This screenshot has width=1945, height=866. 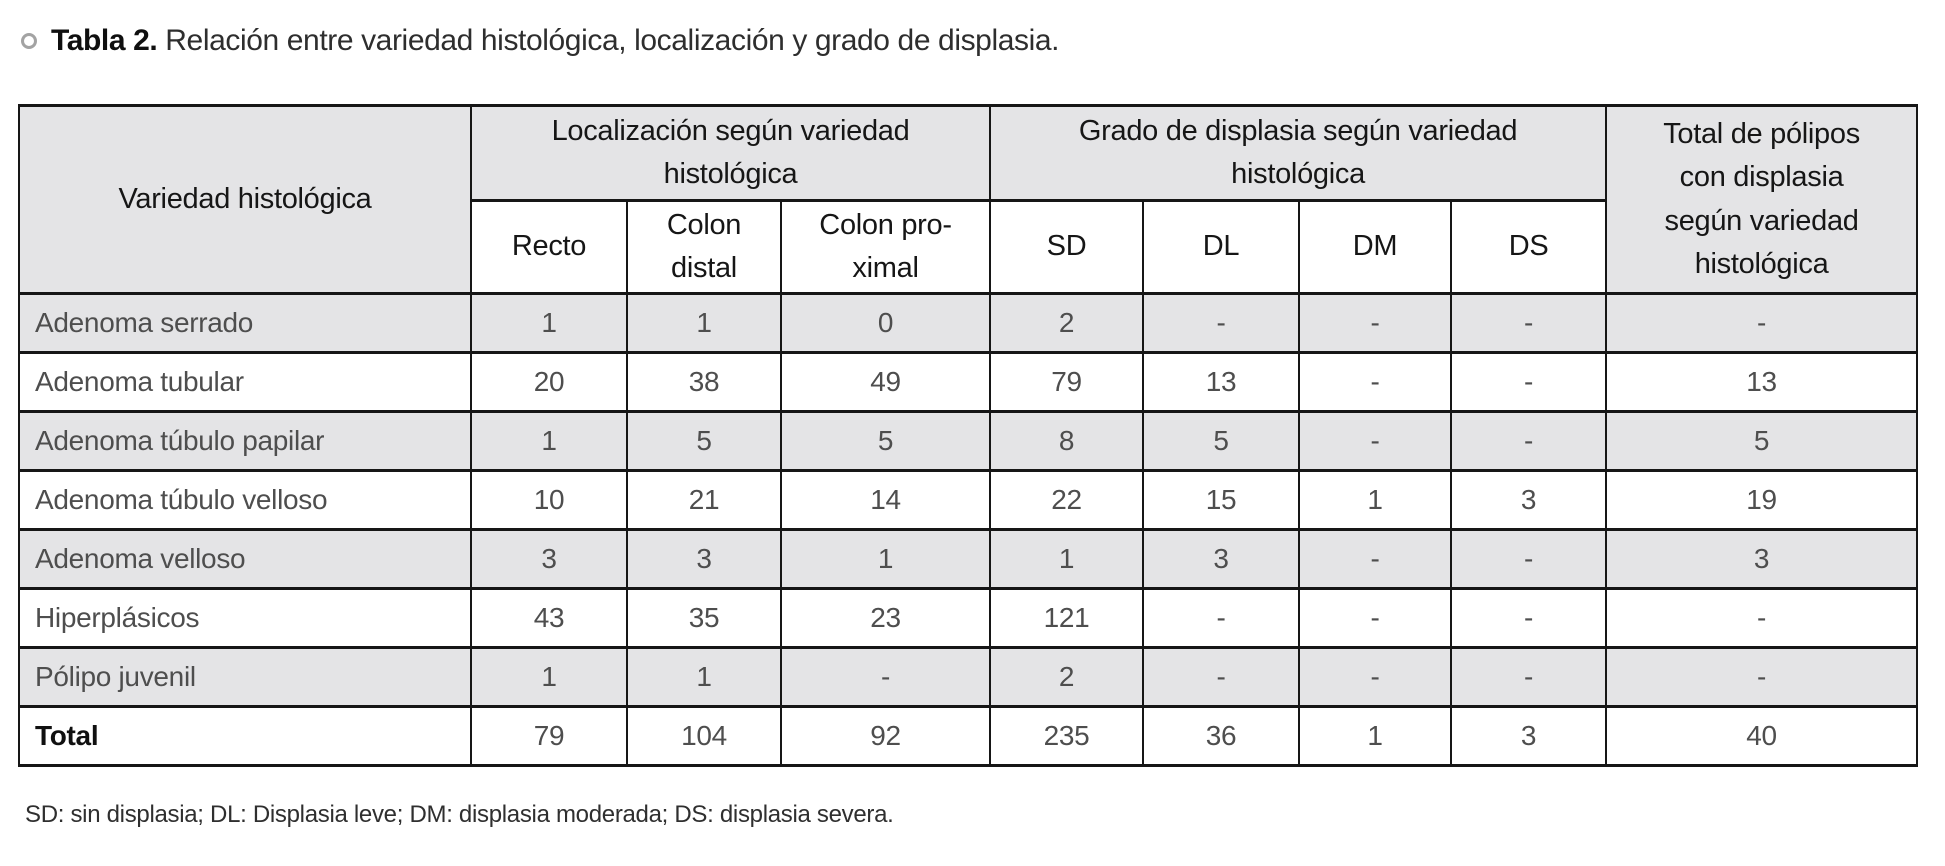 I want to click on header-recto: Recto, so click(x=549, y=247).